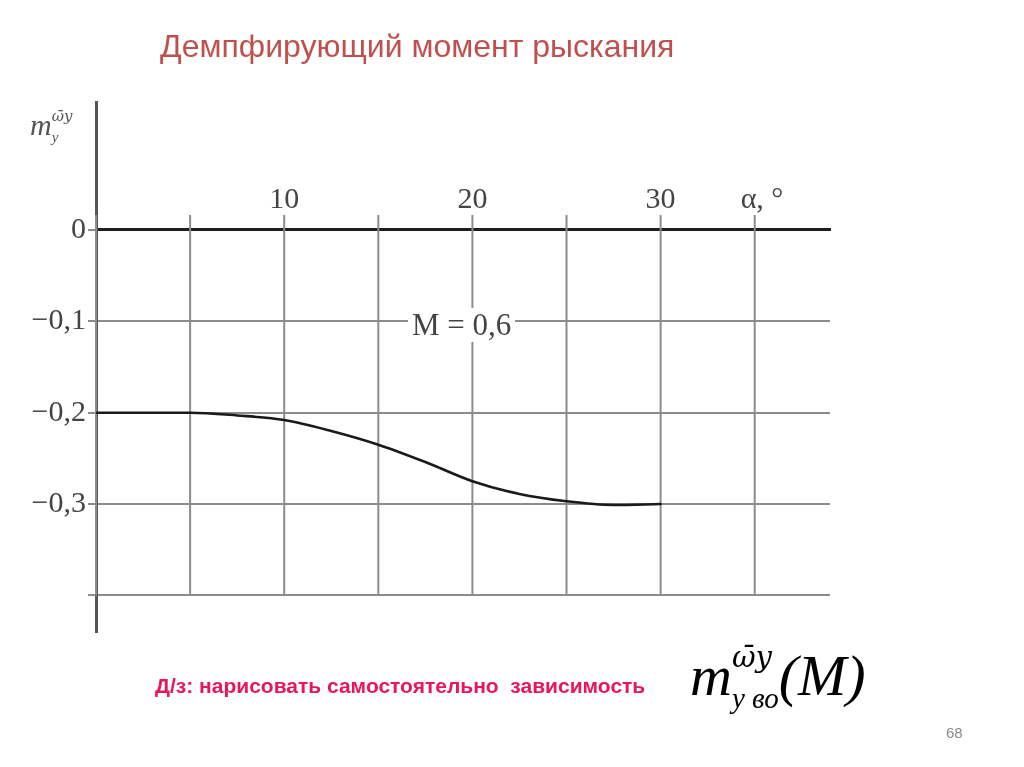  Describe the element at coordinates (417, 46) in the screenshot. I see `chart-title: Демпфирующий момент рыскания` at that location.